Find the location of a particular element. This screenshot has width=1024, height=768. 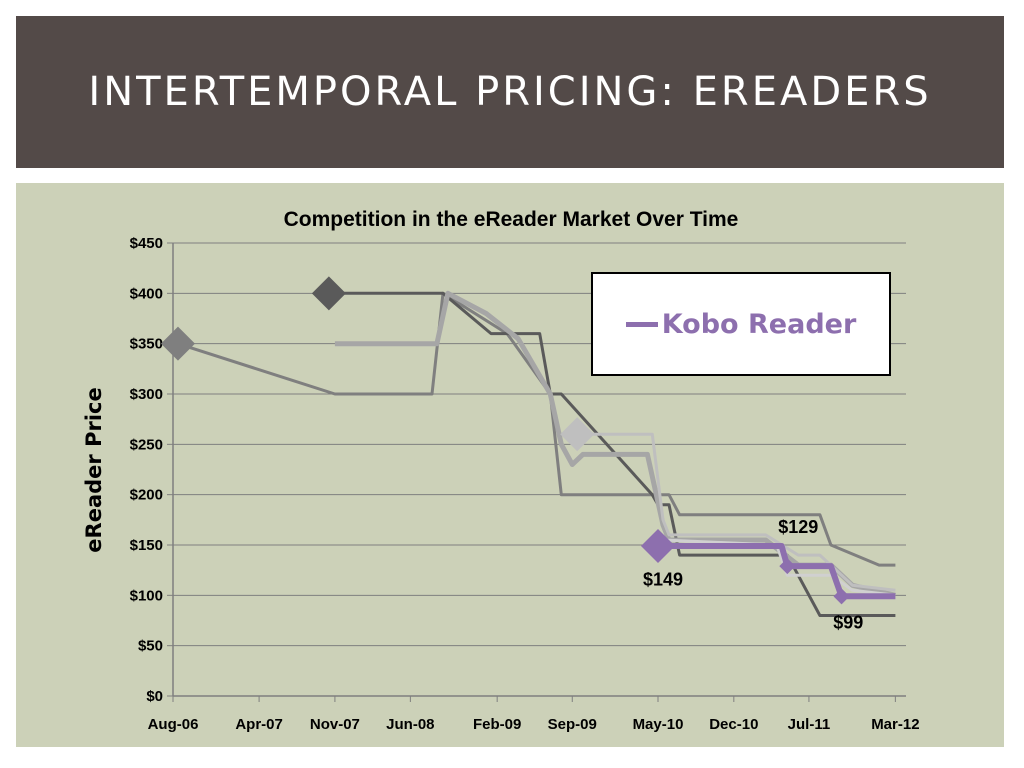

y-tick-label: $150 is located at coordinates (146, 545).